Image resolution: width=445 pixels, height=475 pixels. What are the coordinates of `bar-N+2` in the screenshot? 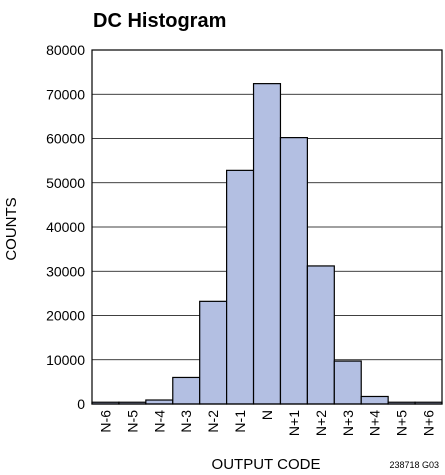 It's located at (320, 335).